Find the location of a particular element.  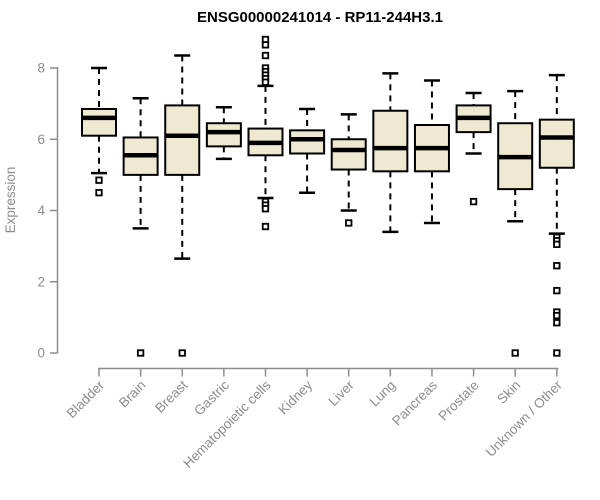

box-brain is located at coordinates (140, 227).